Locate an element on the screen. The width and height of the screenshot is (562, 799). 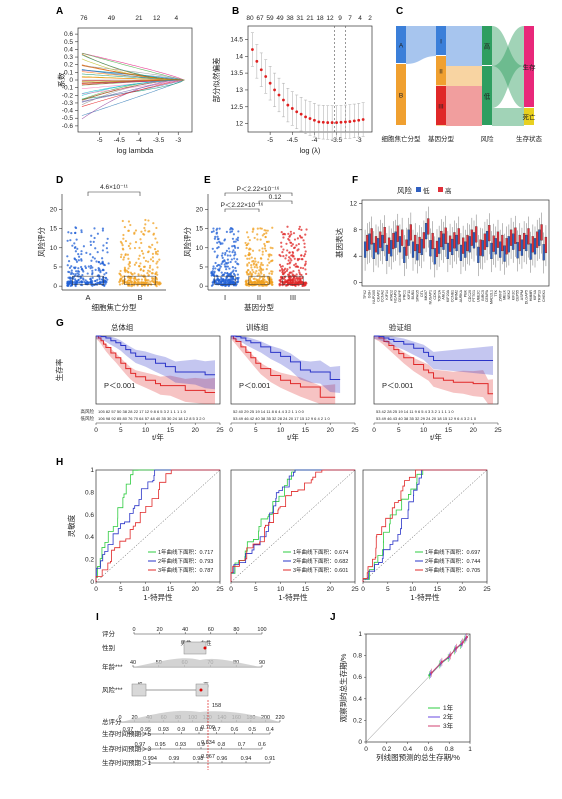
top-count-label: 2 is located at coordinates (370, 18).